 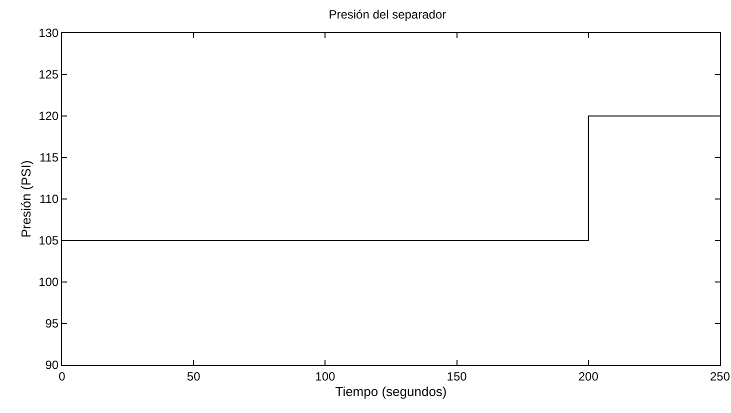 I want to click on x-tick-label: 150, so click(x=457, y=376).